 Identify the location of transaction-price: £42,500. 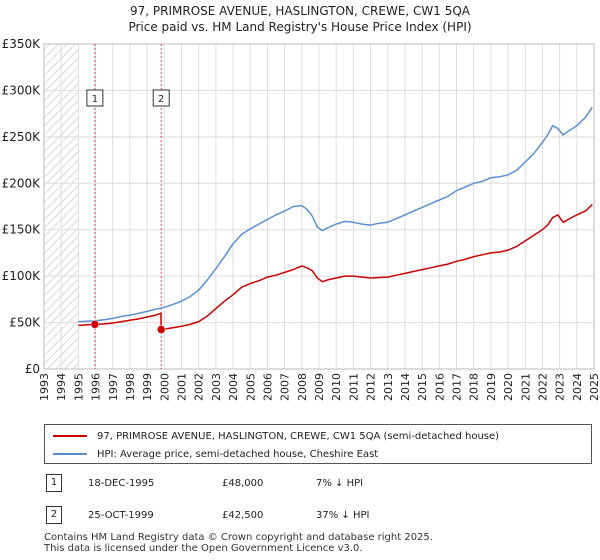
(243, 515).